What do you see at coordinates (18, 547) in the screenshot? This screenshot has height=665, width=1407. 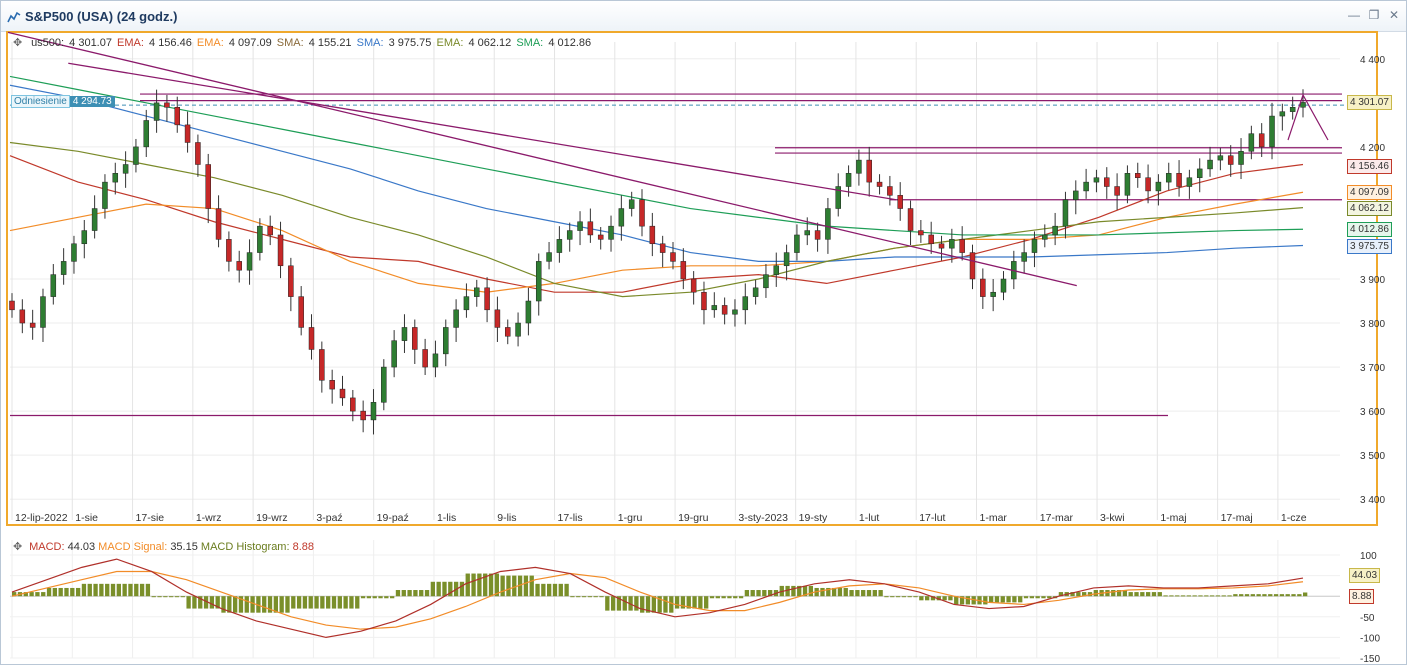 I see `macd-move-icon: ✥` at bounding box center [18, 547].